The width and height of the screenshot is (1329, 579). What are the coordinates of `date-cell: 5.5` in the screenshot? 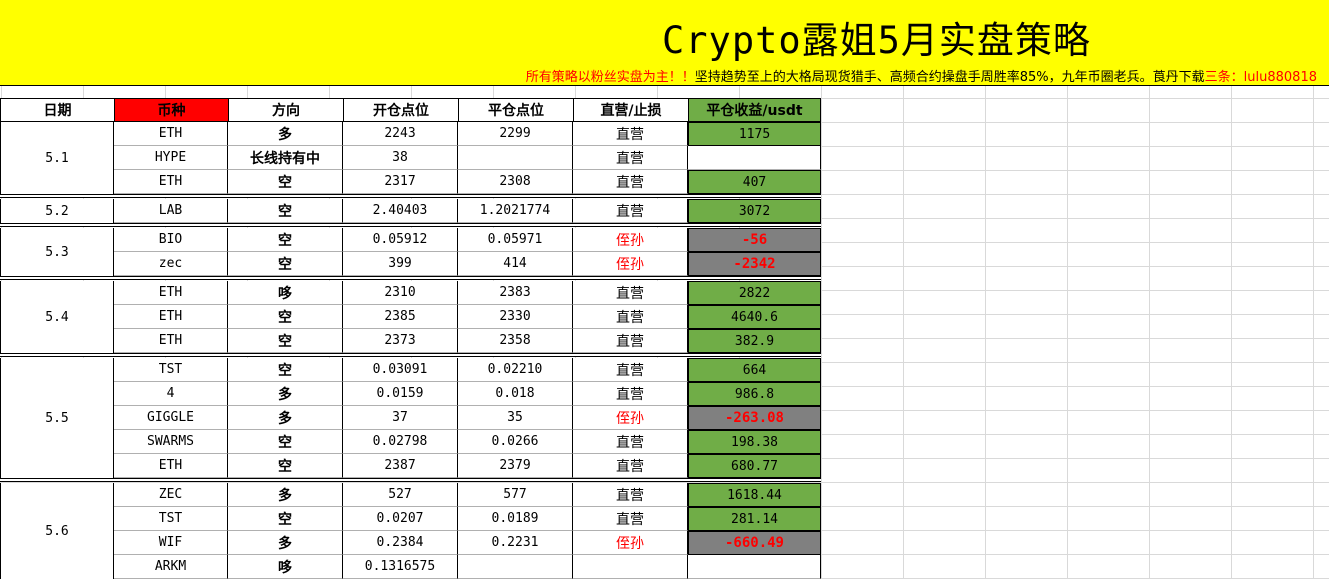 It's located at (57, 418).